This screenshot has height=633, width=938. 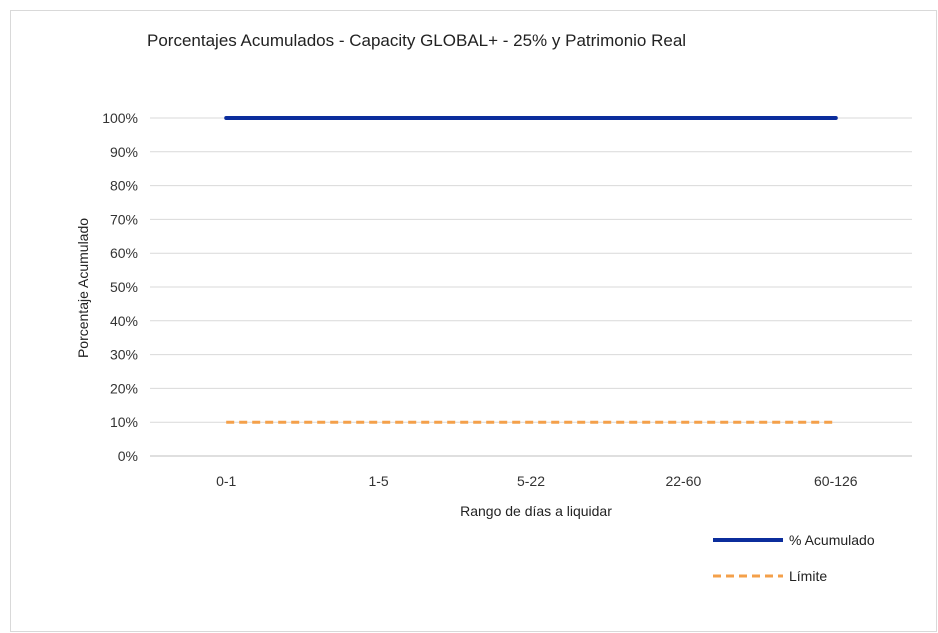 What do you see at coordinates (808, 576) in the screenshot?
I see `legend-label: Límite` at bounding box center [808, 576].